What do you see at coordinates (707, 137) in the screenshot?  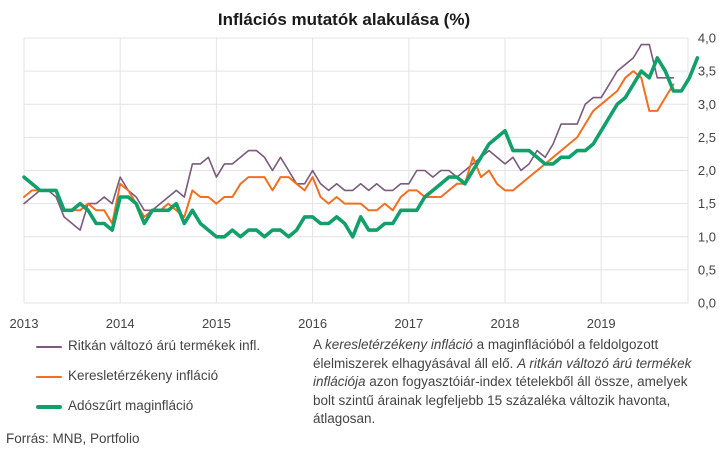 I see `y-tick-label: 2,5` at bounding box center [707, 137].